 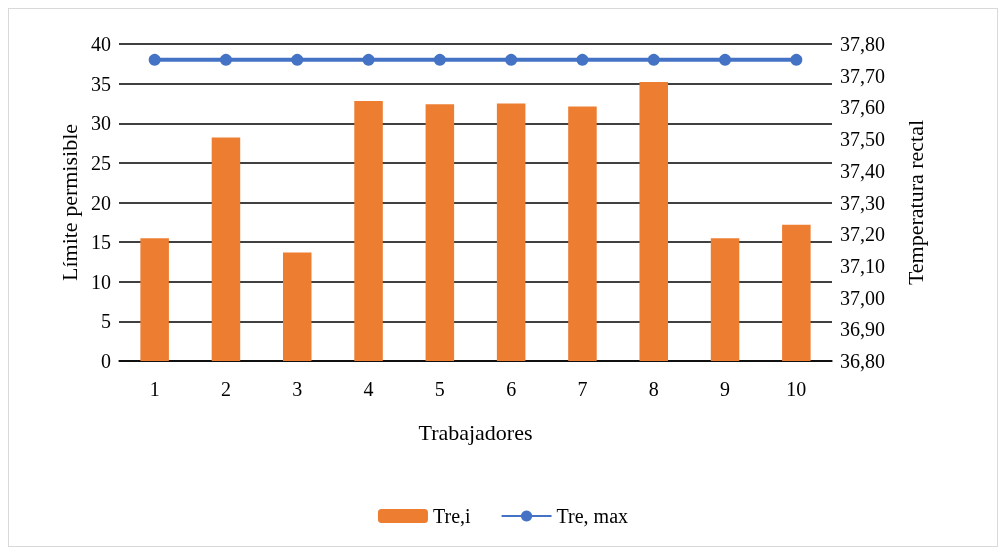 I want to click on y2-axis-title: Temperatura rectal, so click(x=915, y=202).